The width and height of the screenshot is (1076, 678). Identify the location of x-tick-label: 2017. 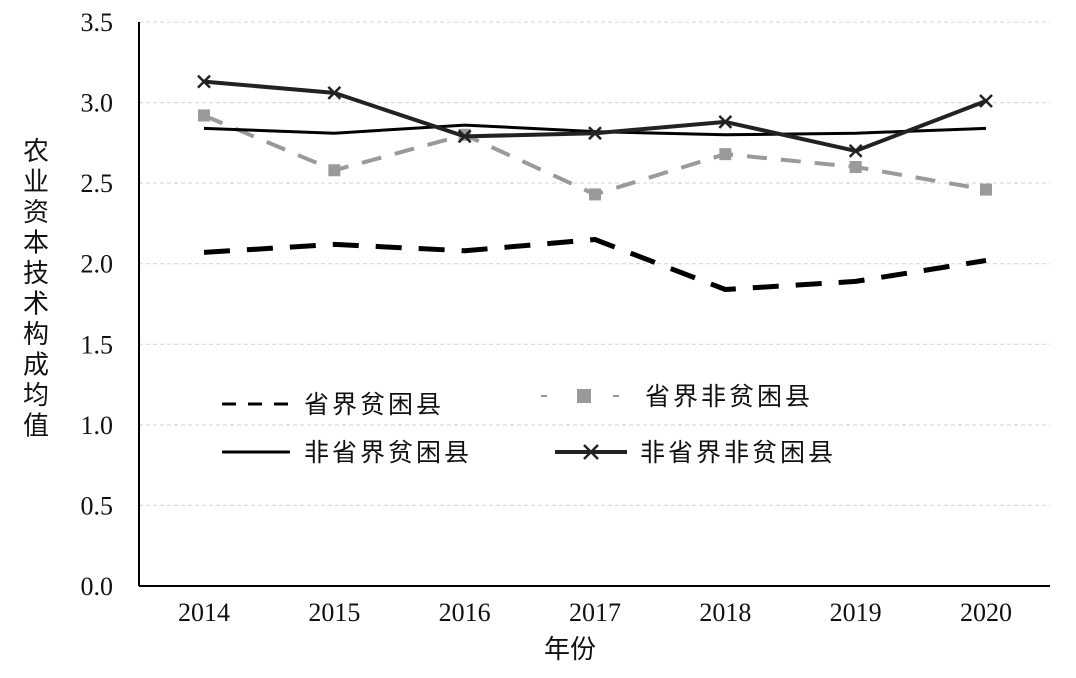
(595, 612).